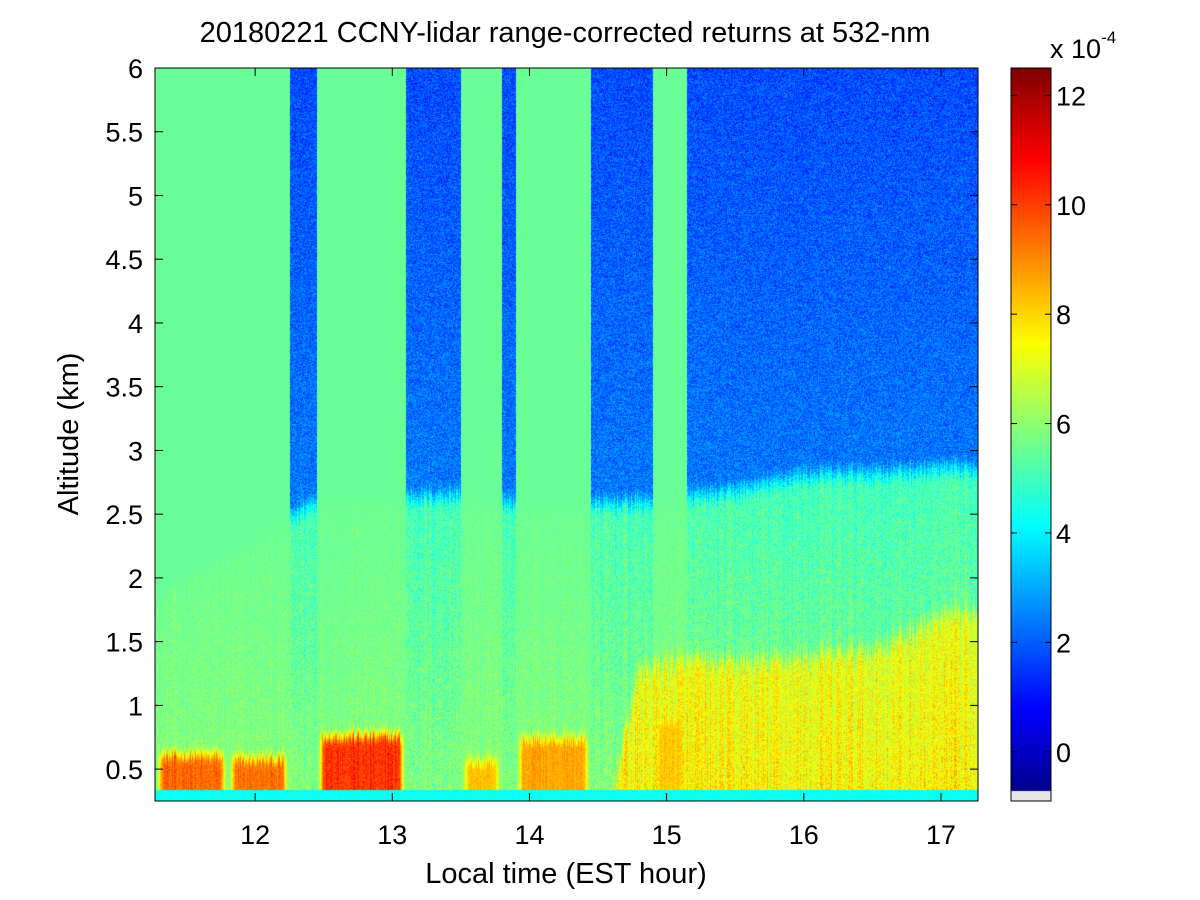 This screenshot has height=900, width=1200. I want to click on x-tick-label: 17, so click(941, 835).